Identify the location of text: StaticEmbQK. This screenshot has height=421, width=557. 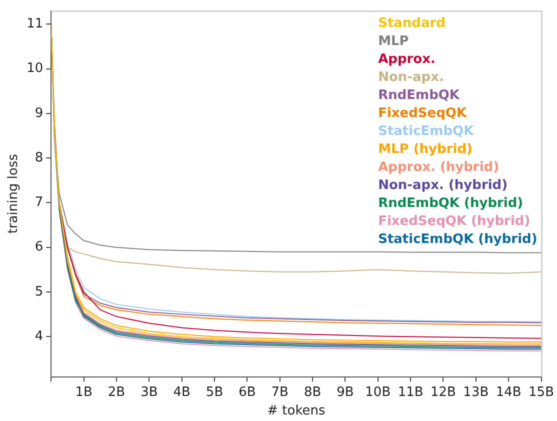
(426, 131).